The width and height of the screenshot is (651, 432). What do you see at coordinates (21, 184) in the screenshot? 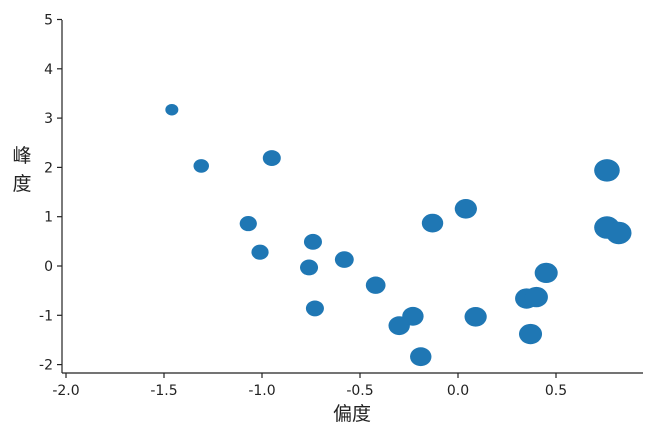
I see `y-axis-label-char: 度` at bounding box center [21, 184].